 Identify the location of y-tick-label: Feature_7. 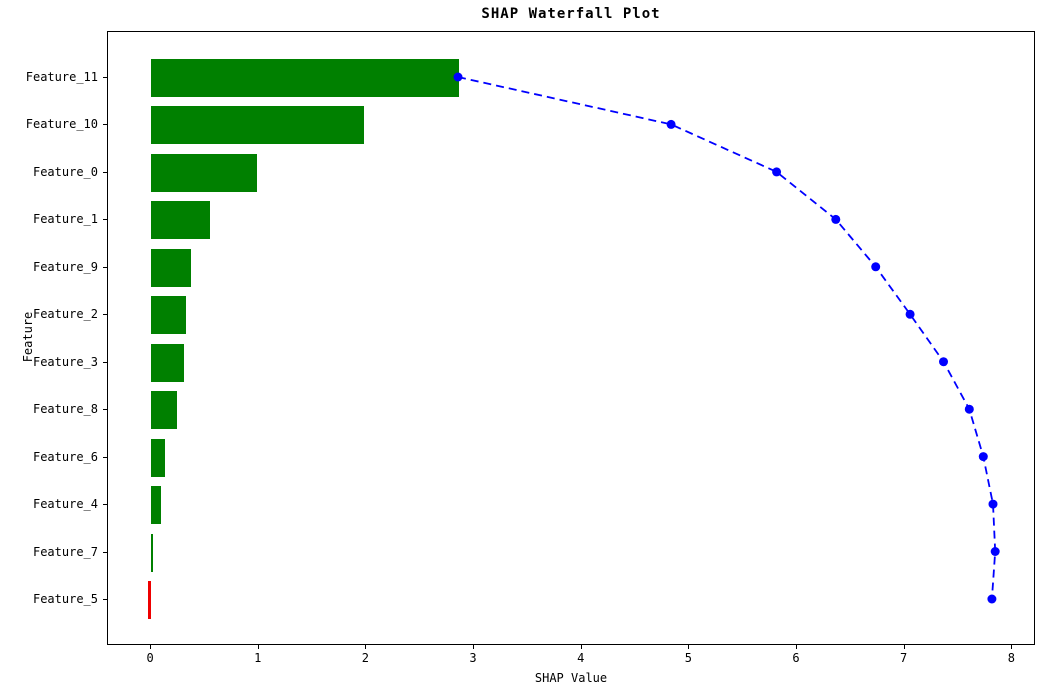
(65, 551).